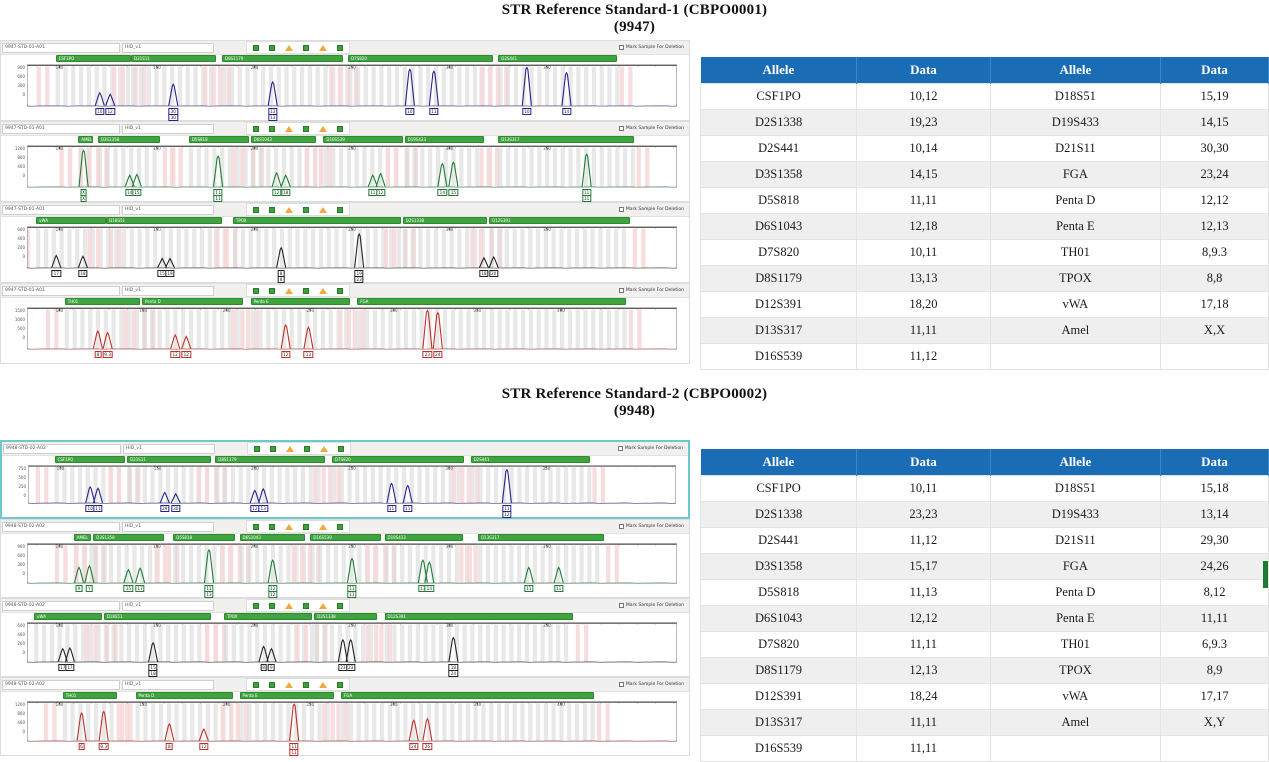  I want to click on data-cell: 10,11, so click(923, 252).